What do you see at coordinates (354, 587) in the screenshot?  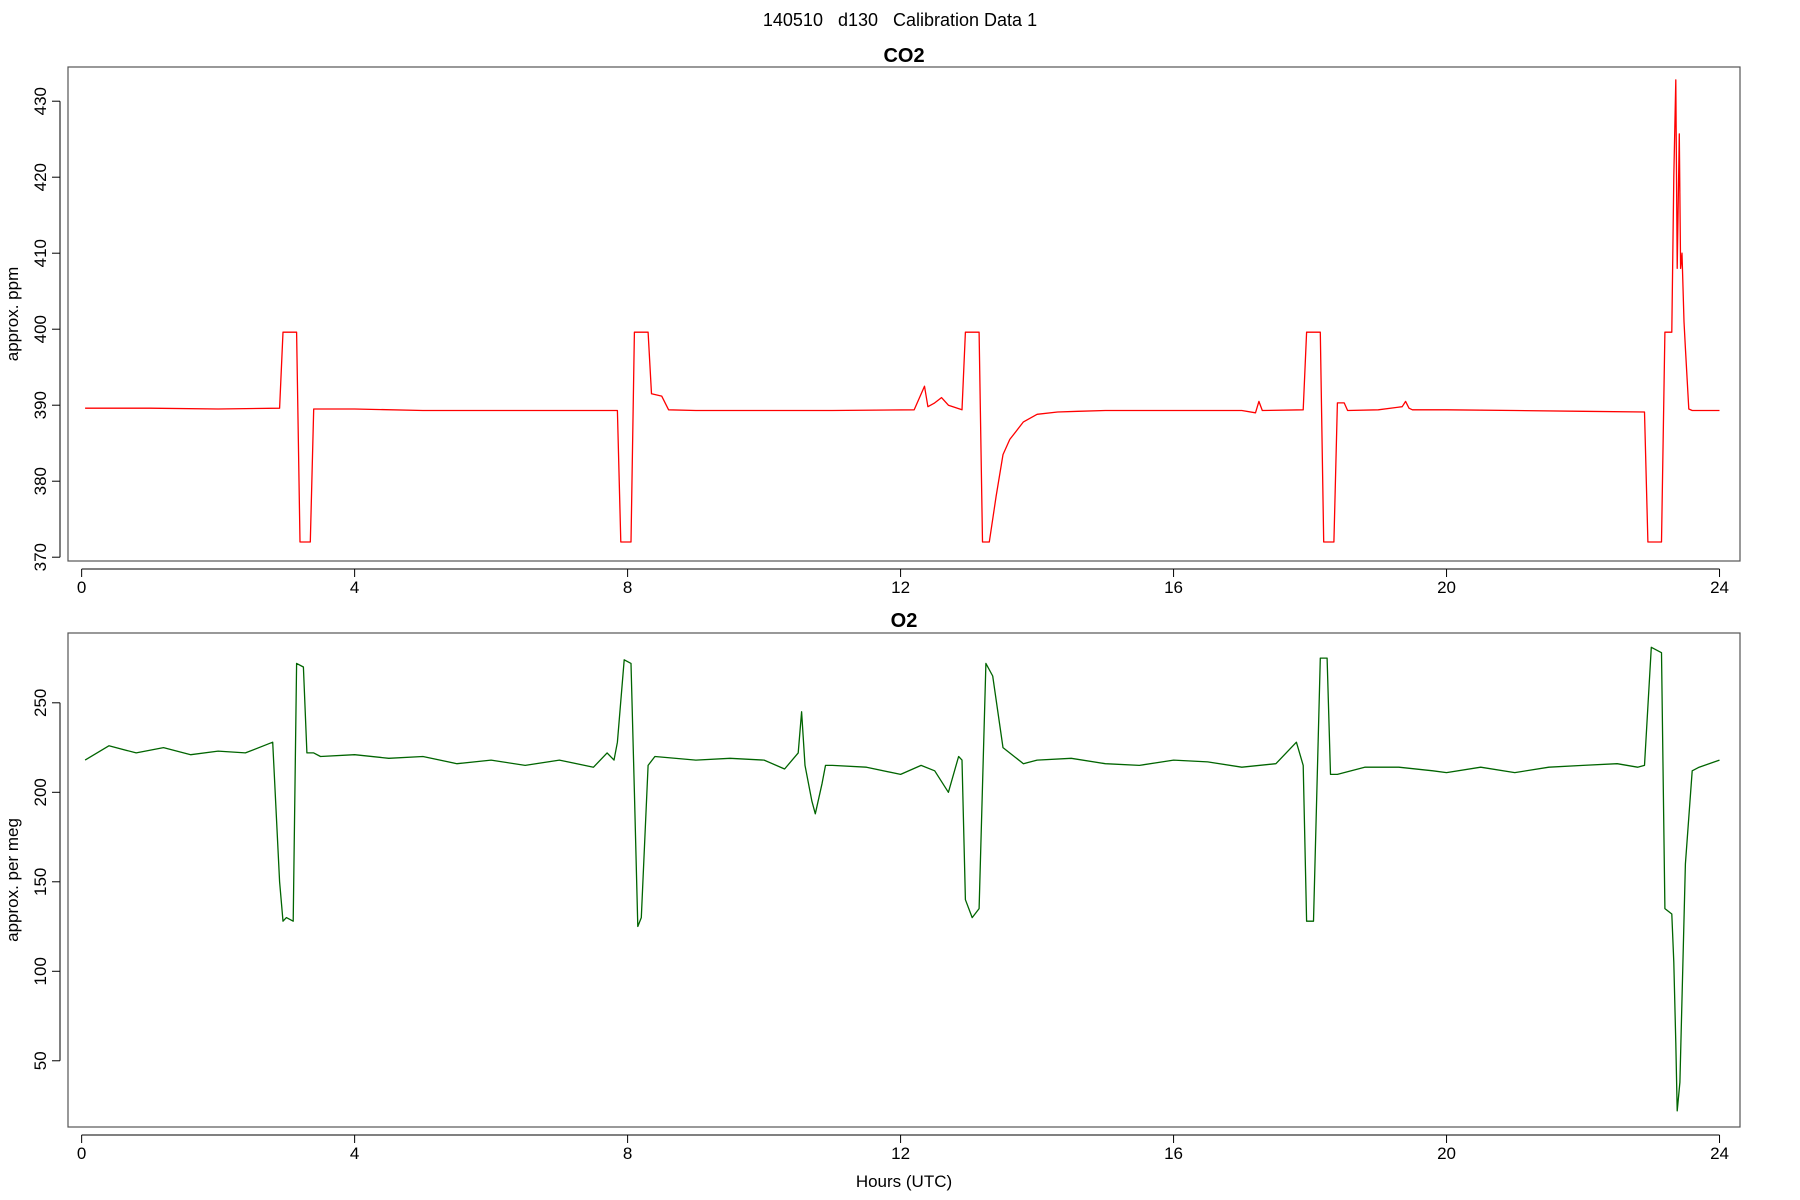 I see `co2-x-tick-label: 4` at bounding box center [354, 587].